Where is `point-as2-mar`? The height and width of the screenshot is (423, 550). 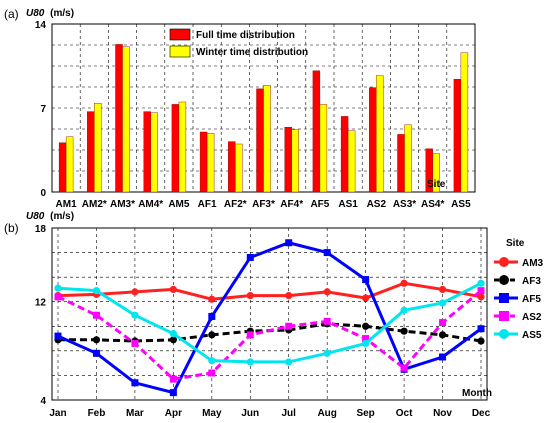
point-as2-mar is located at coordinates (135, 343).